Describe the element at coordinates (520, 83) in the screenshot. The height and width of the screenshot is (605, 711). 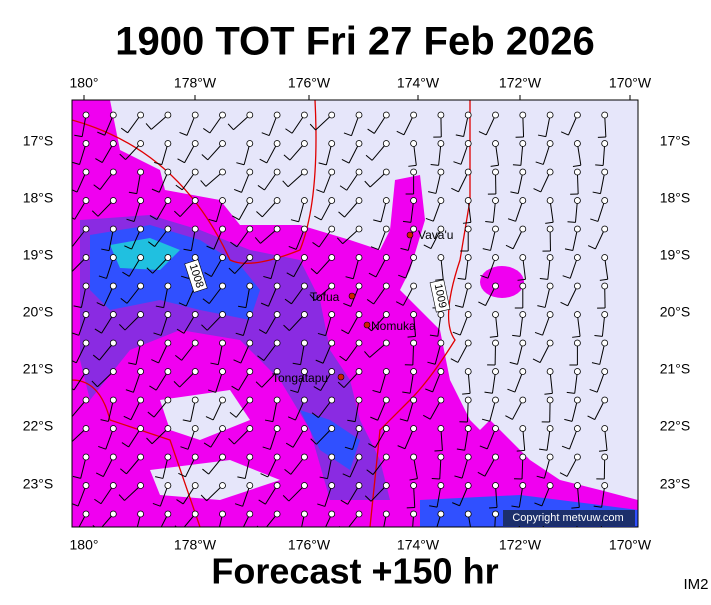
I see `lon-tick-label: 172°W` at that location.